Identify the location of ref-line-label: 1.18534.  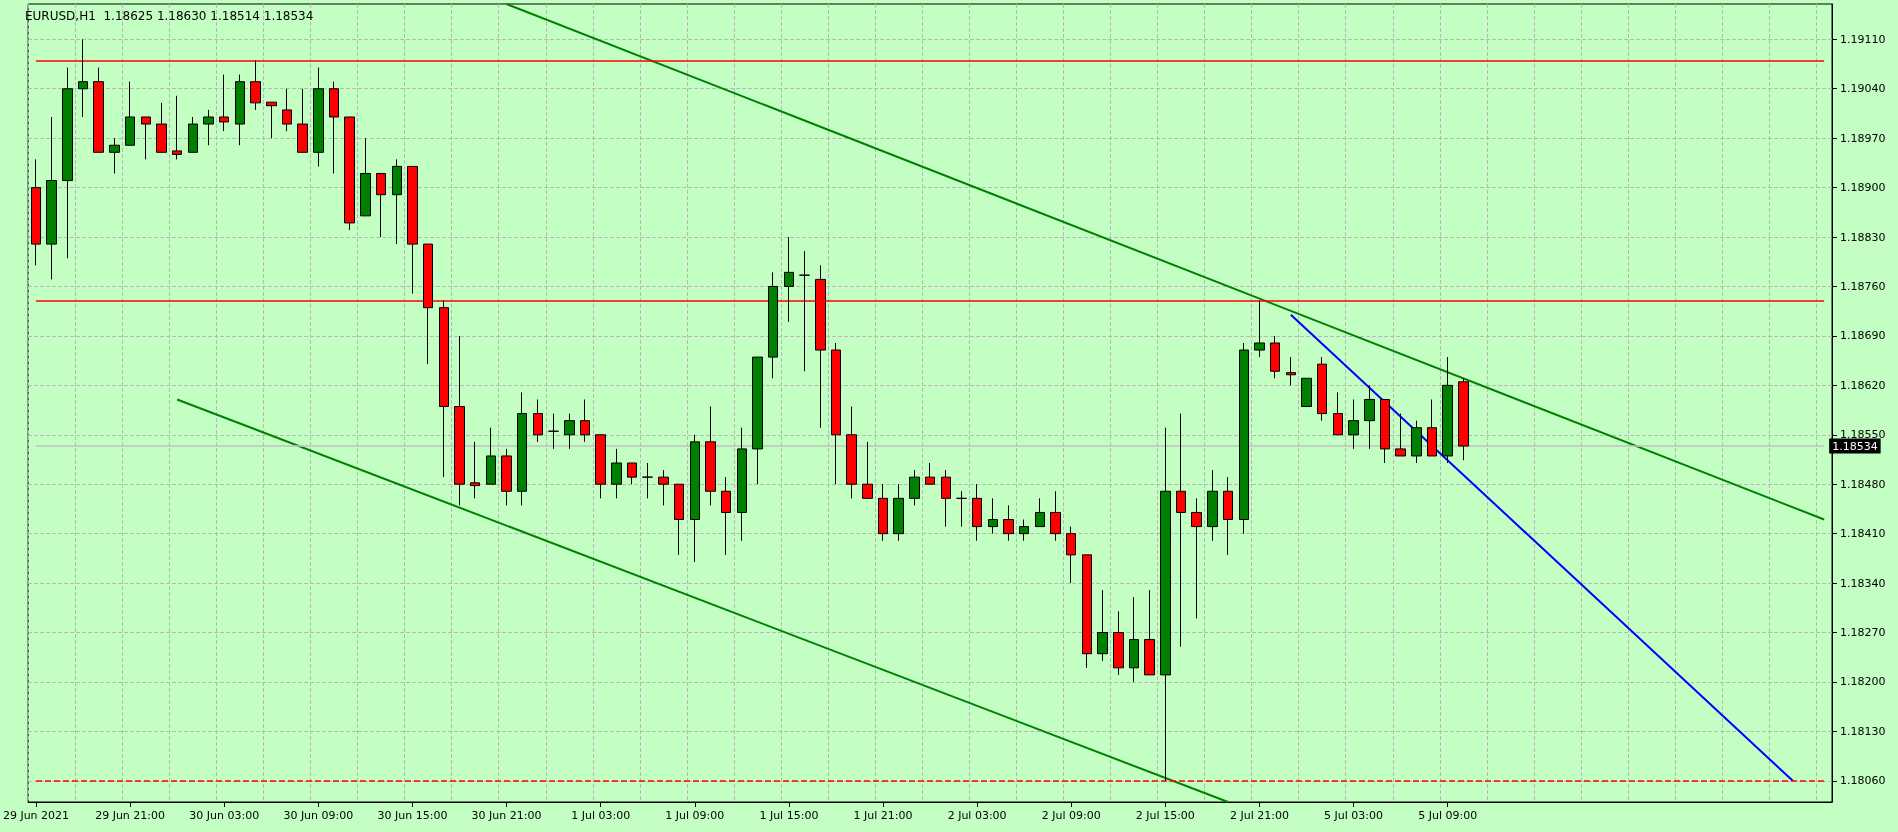
(1855, 446).